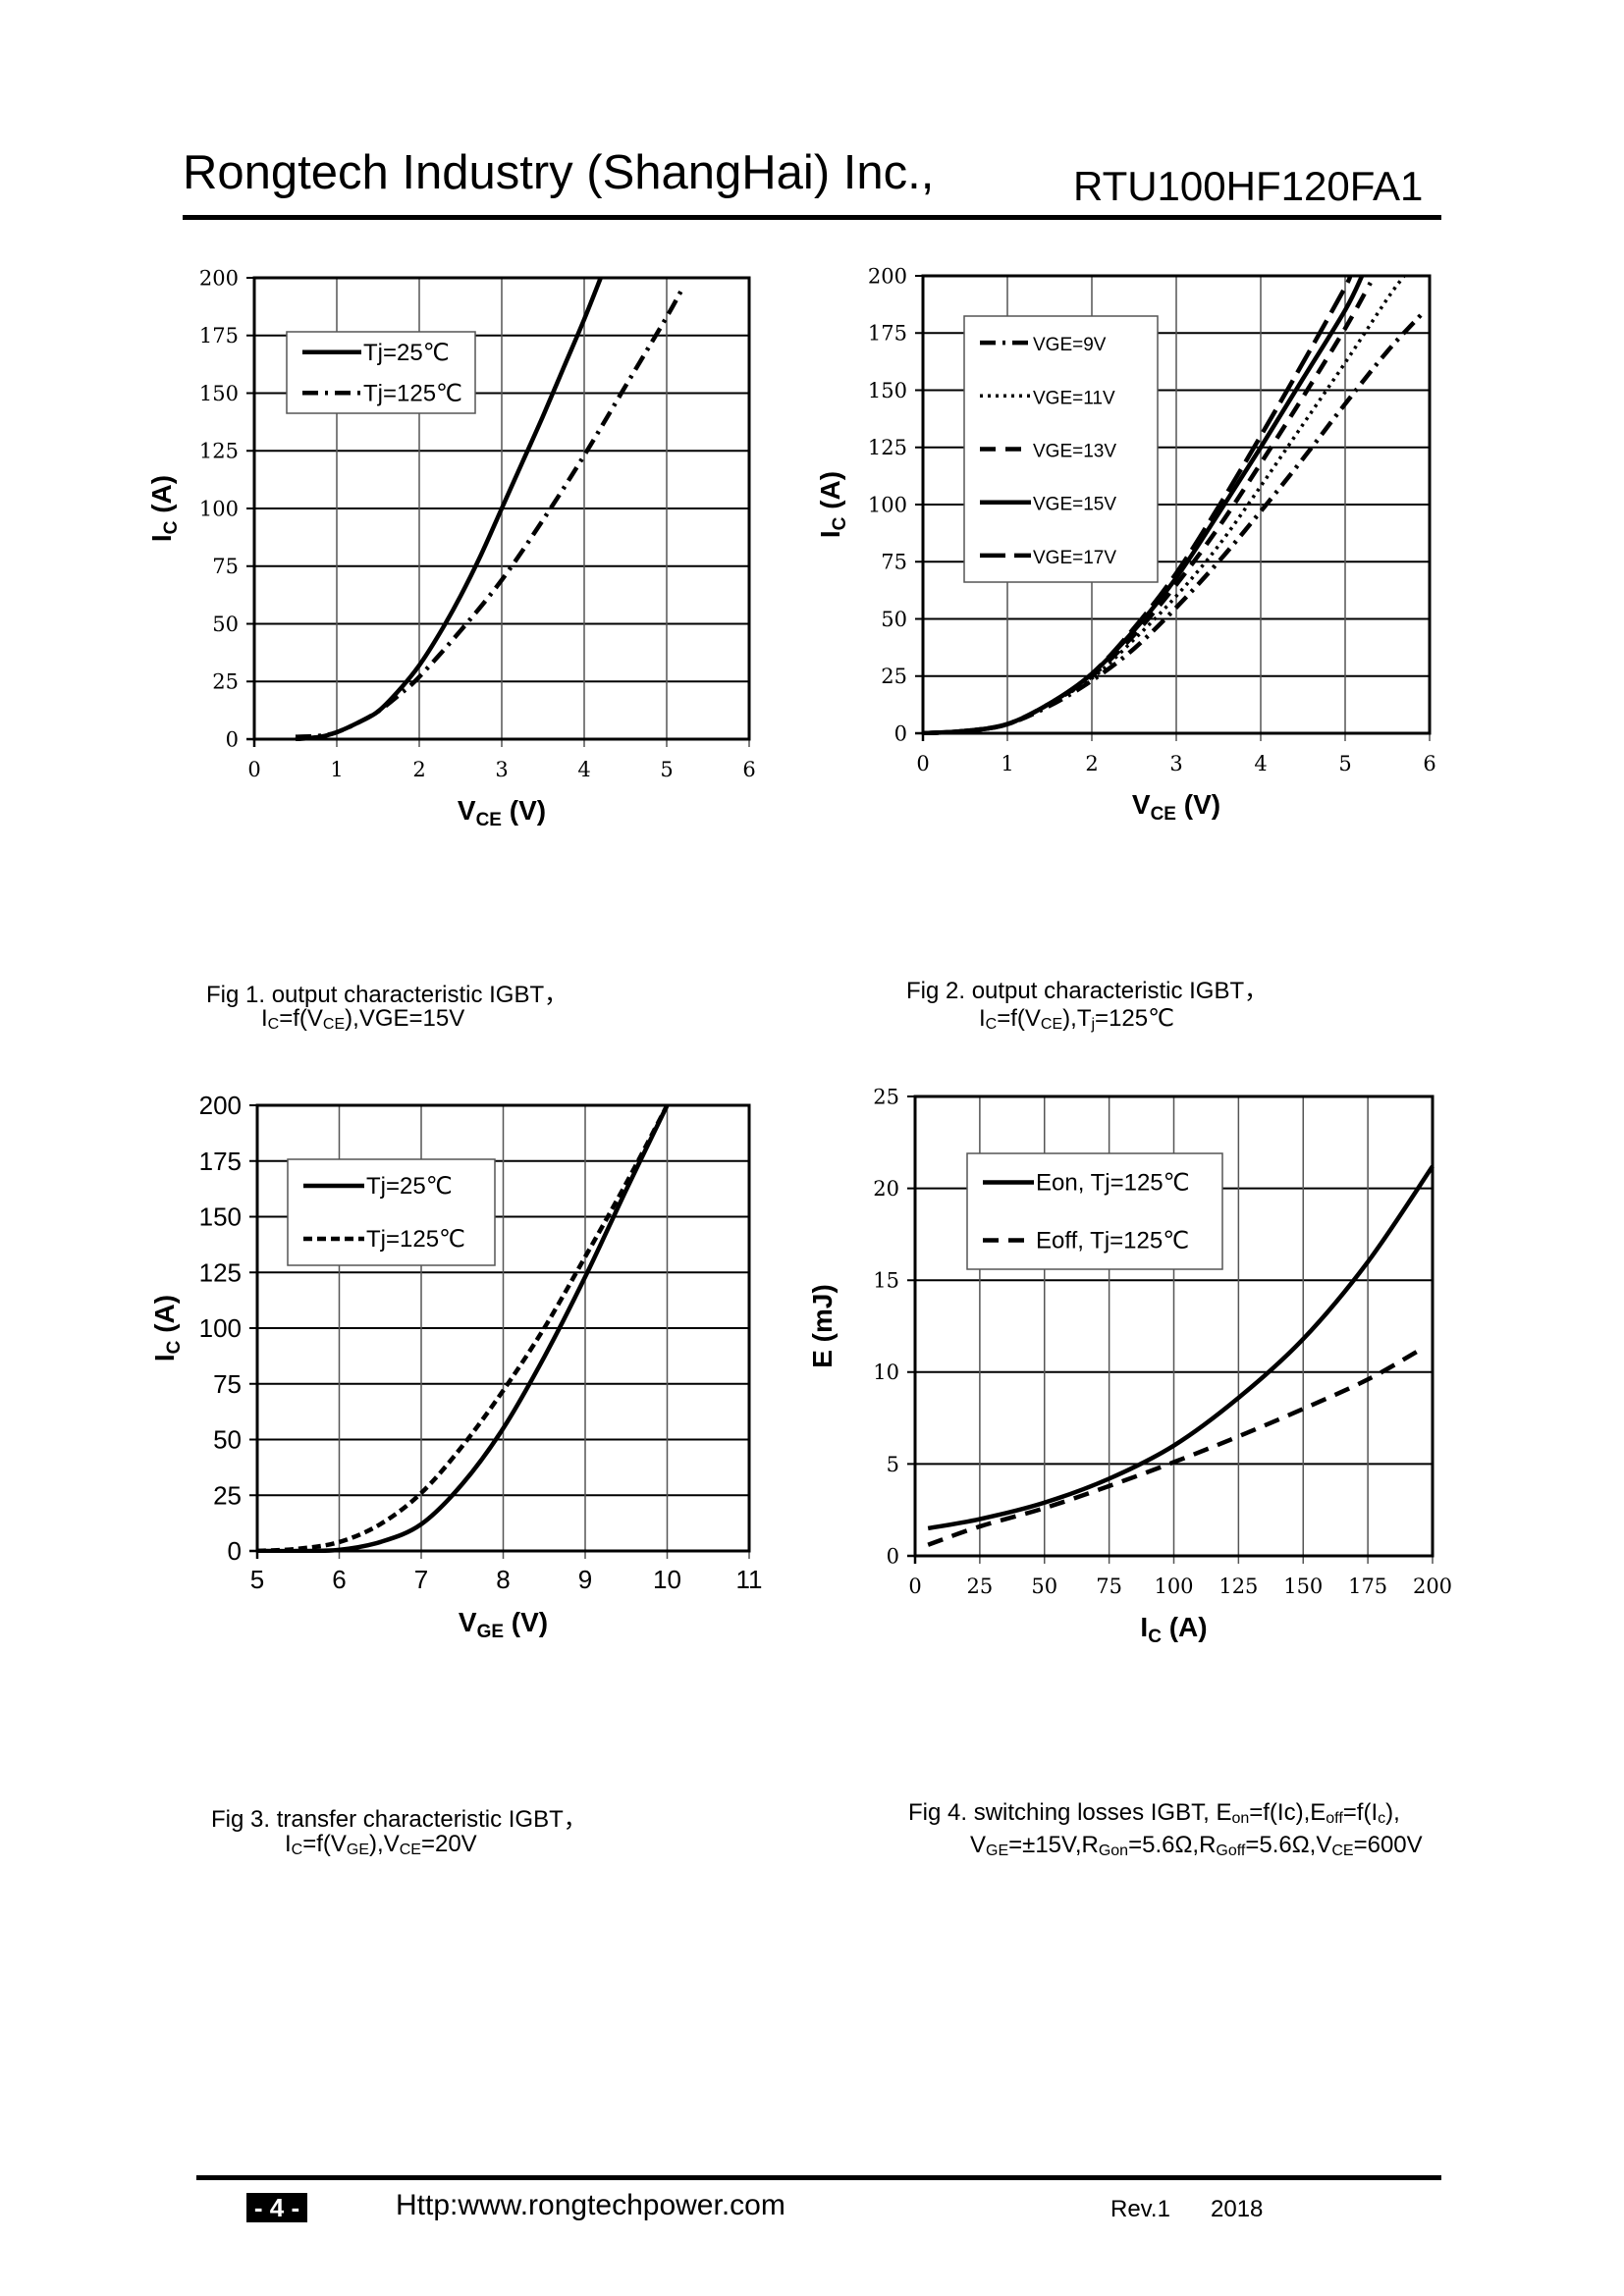  I want to click on fig3-caption-line1: Fig 3. transfer characteristic IGBT，, so click(399, 1817).